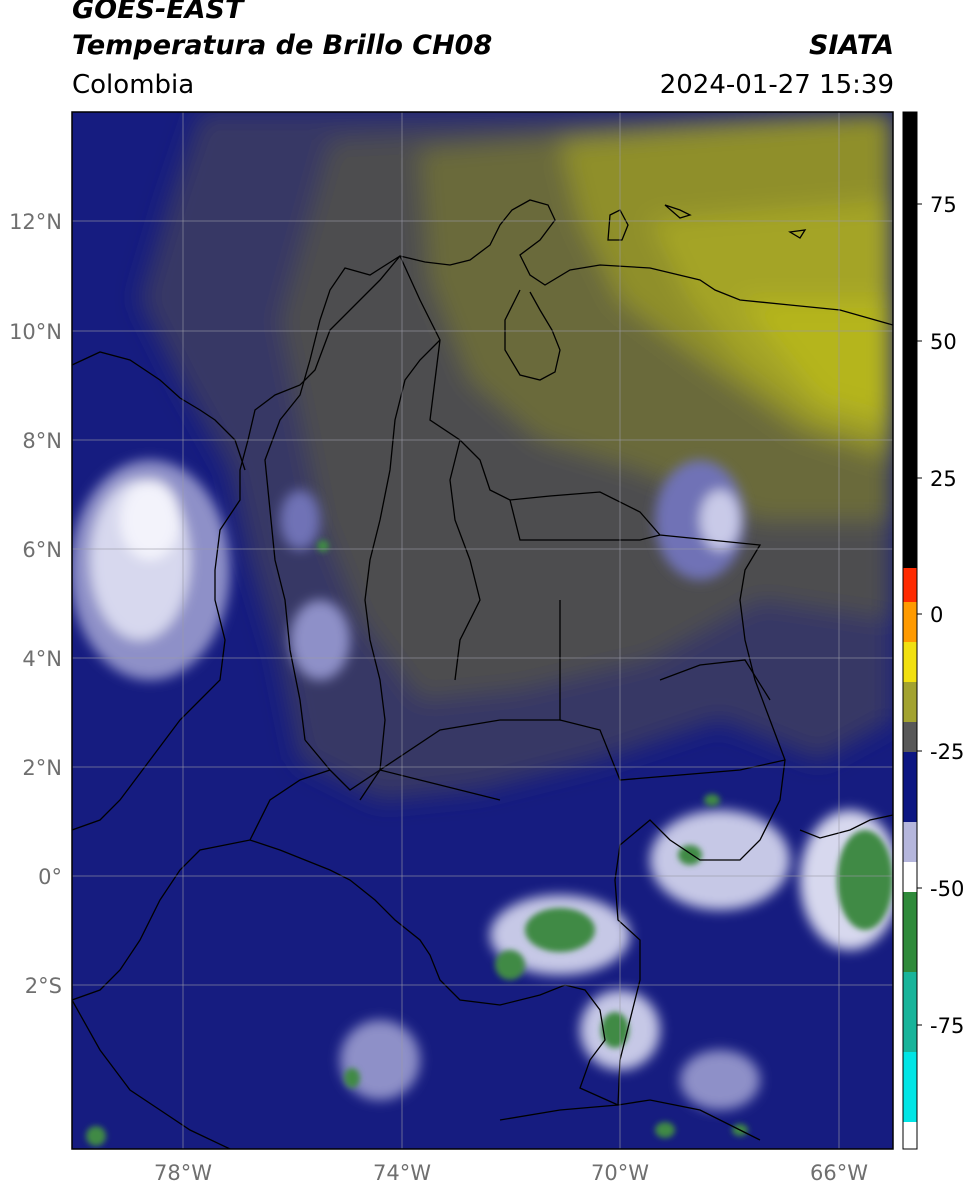  Describe the element at coordinates (910, 1087) in the screenshot. I see `colorbar-segment-cyan` at that location.